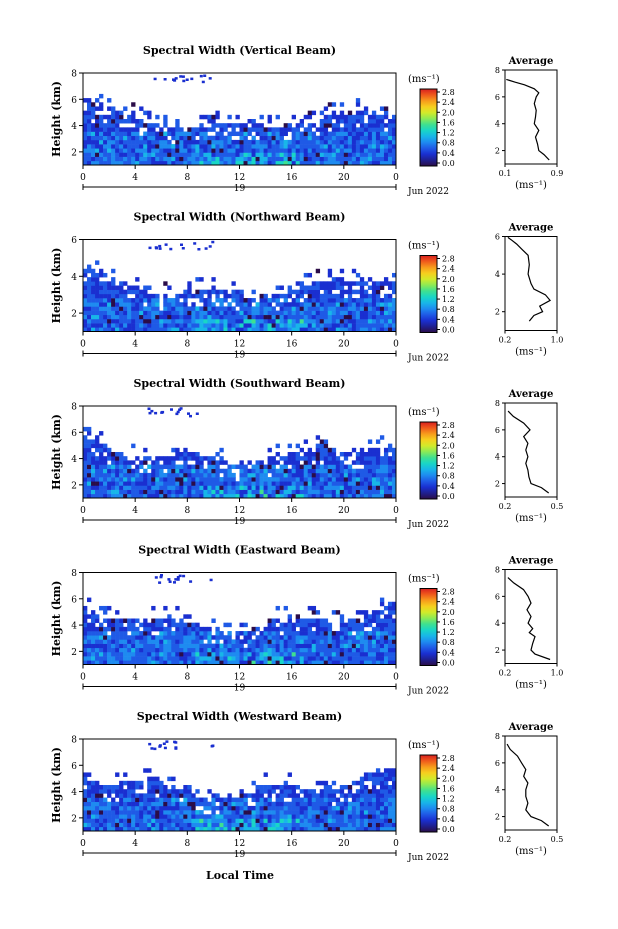 The image size is (618, 929). Describe the element at coordinates (448, 269) in the screenshot. I see `colorbar-tick-label: 2.4` at that location.